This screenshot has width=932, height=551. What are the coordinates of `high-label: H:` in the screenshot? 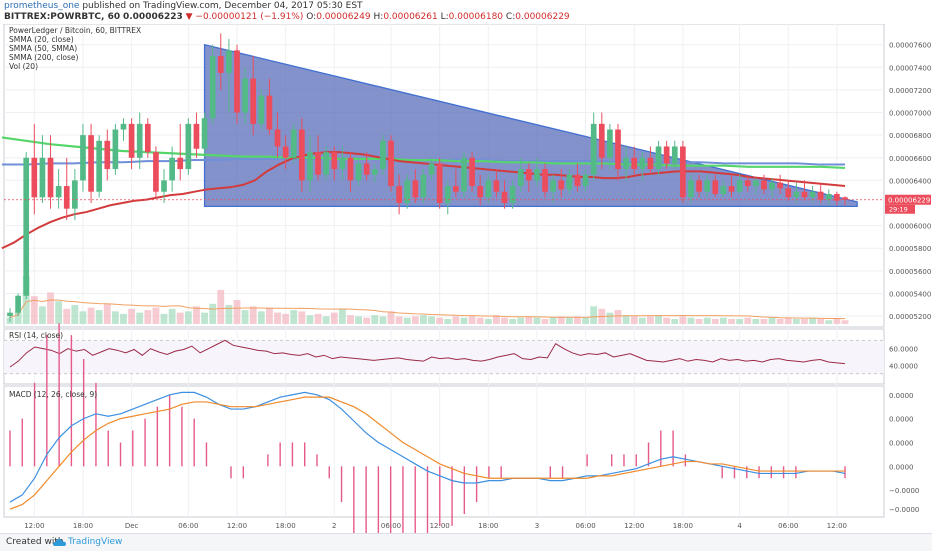 It's located at (378, 17).